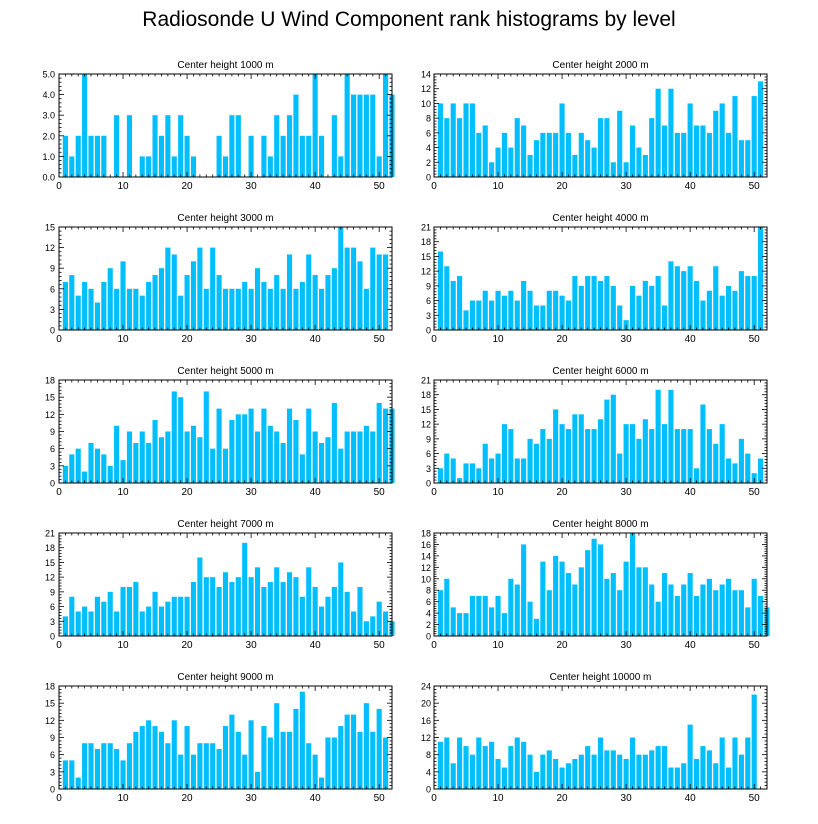 This screenshot has height=824, width=818. I want to click on y-tick-label: 12, so click(426, 568).